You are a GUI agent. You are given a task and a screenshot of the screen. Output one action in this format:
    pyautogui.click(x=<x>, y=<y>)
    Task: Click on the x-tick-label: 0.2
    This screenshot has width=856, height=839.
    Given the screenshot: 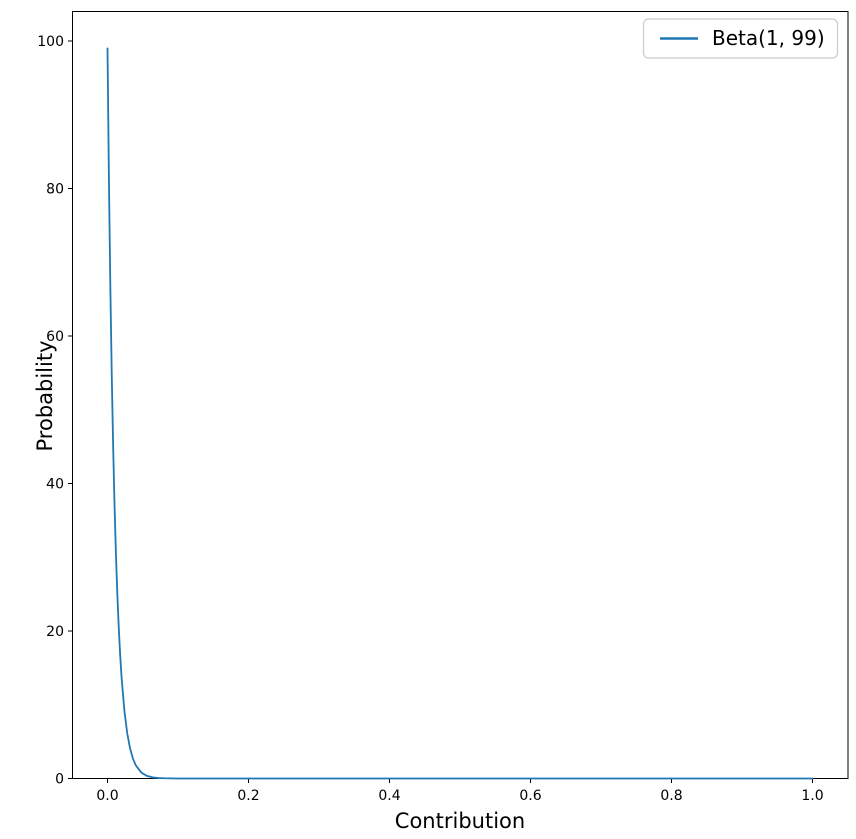 What is the action you would take?
    pyautogui.click(x=248, y=796)
    